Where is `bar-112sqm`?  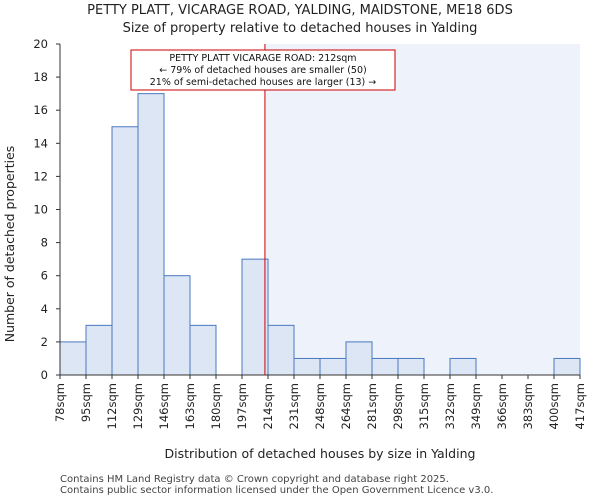
bar-112sqm is located at coordinates (125, 251).